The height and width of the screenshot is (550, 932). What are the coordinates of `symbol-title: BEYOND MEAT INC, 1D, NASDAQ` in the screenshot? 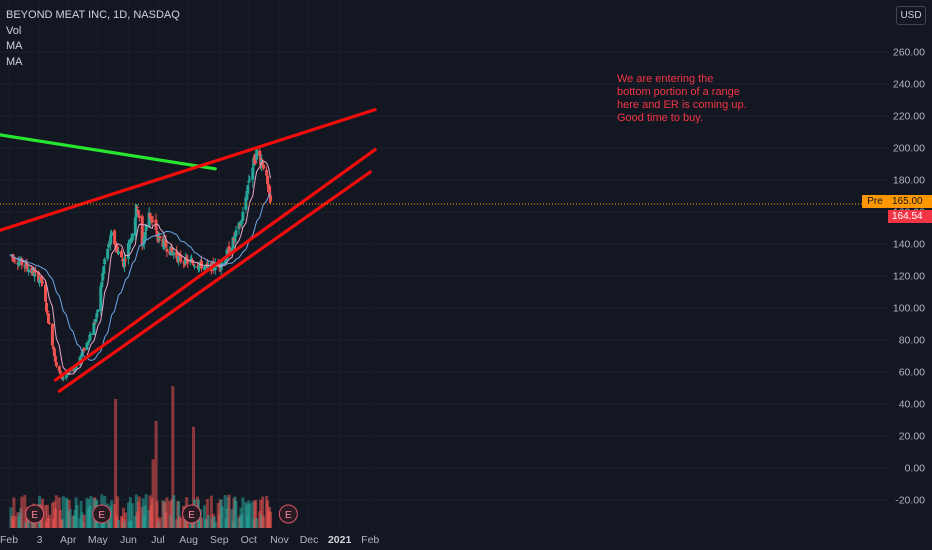 It's located at (93, 15).